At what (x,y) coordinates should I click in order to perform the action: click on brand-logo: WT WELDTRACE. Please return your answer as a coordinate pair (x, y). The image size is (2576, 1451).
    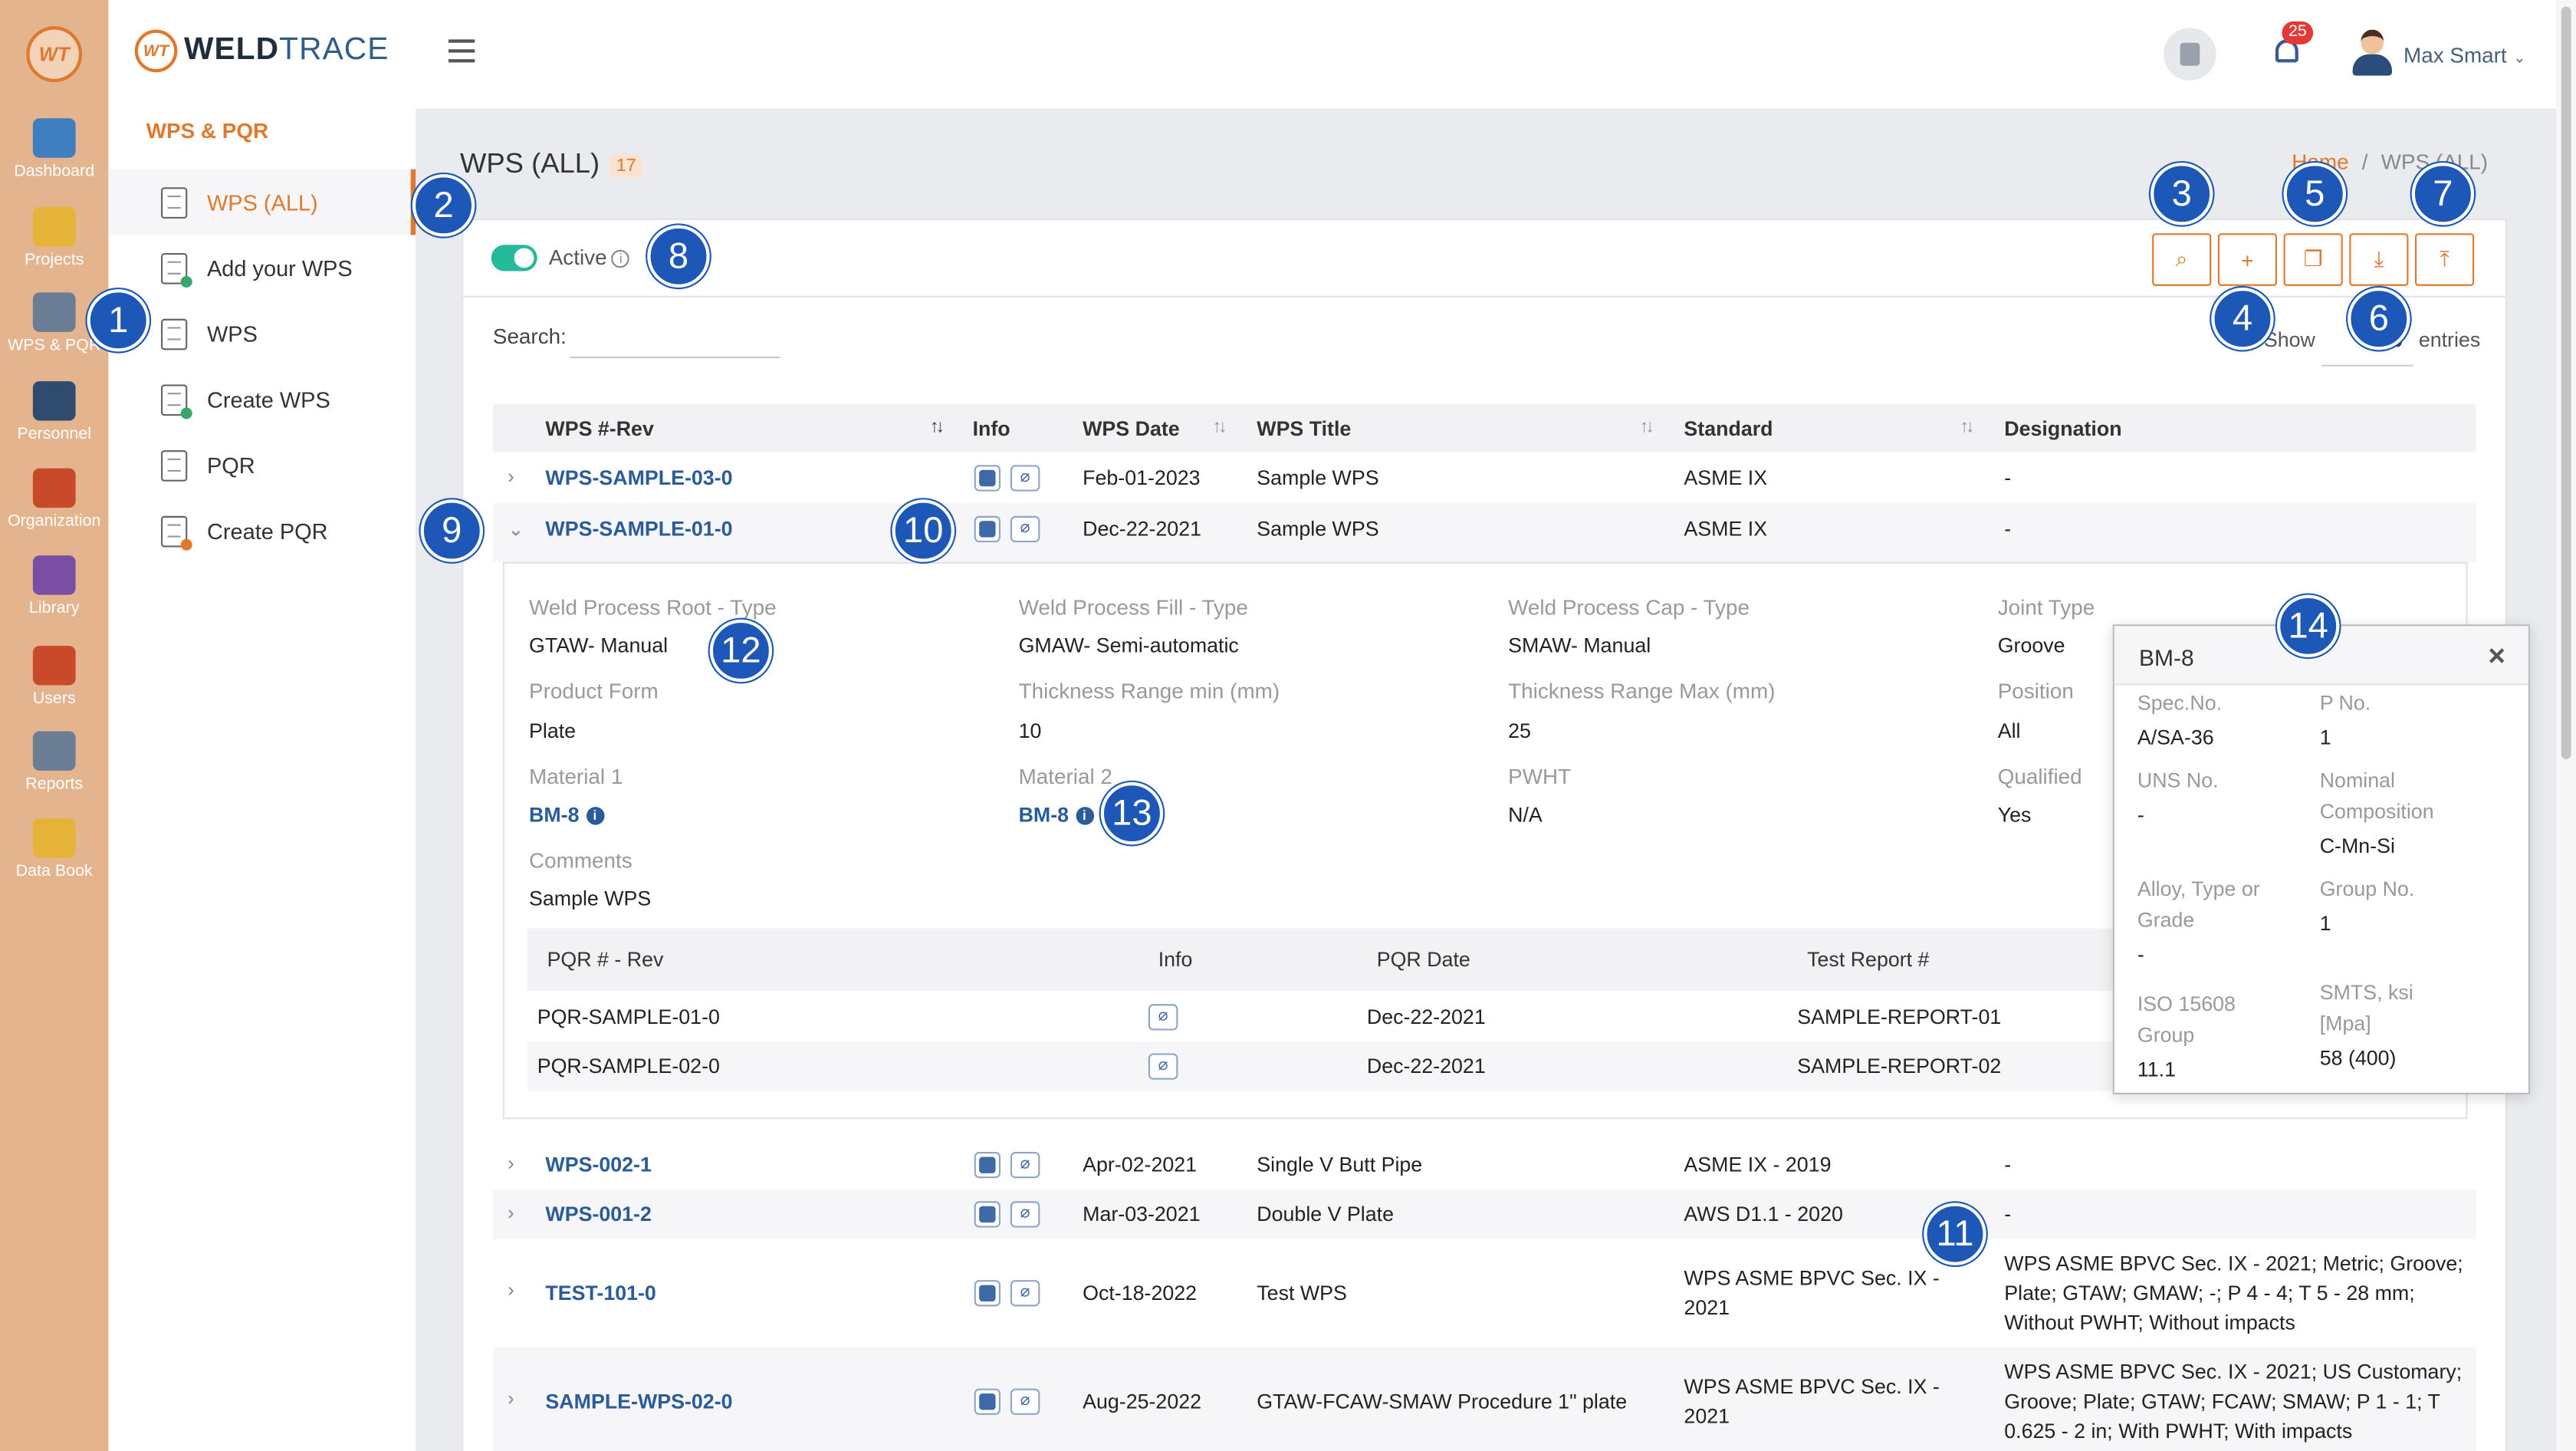
    Looking at the image, I should click on (261, 51).